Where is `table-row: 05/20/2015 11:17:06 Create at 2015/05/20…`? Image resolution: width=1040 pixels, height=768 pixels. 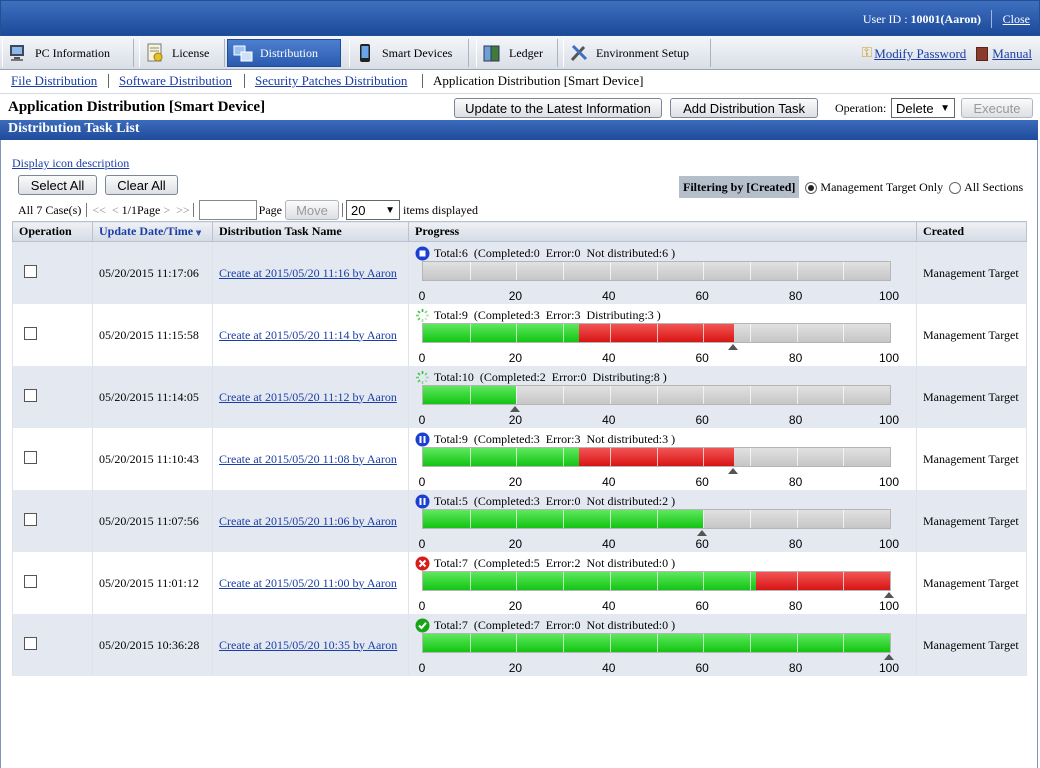 table-row: 05/20/2015 11:17:06 Create at 2015/05/20… is located at coordinates (519, 272).